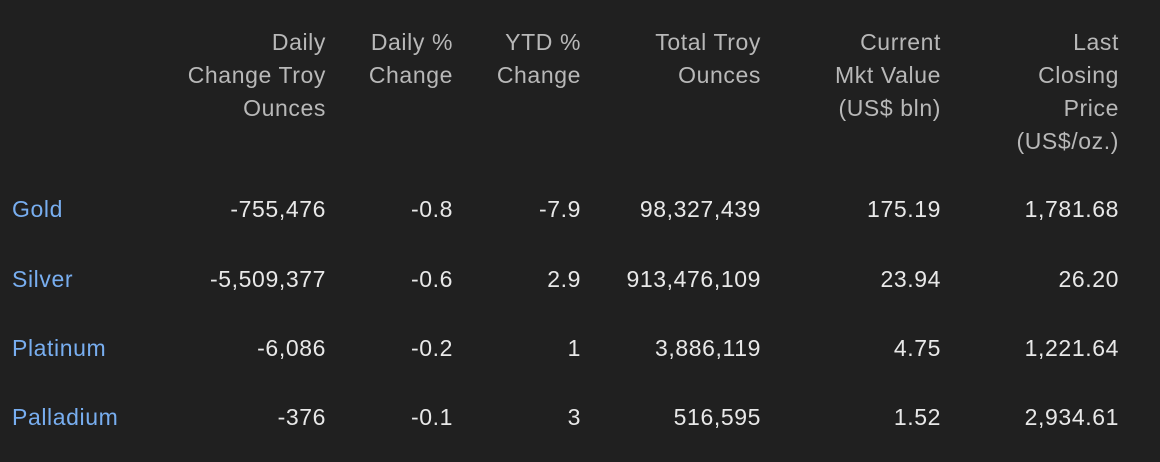  I want to click on cell: -755,476, so click(278, 209).